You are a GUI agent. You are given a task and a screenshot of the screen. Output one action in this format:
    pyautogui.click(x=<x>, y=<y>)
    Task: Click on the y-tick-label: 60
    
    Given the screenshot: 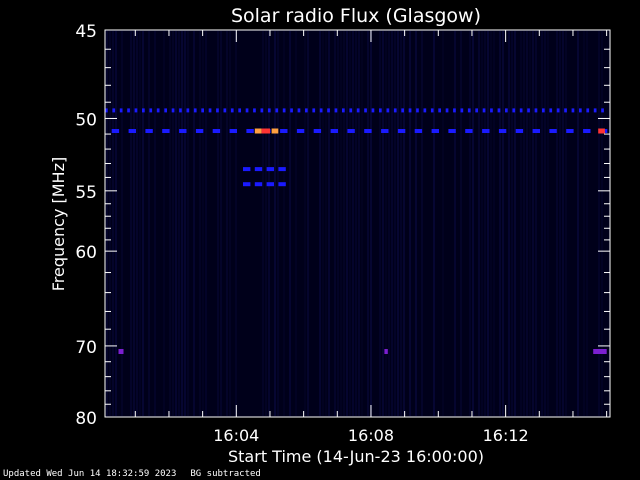 What is the action you would take?
    pyautogui.click(x=86, y=253)
    